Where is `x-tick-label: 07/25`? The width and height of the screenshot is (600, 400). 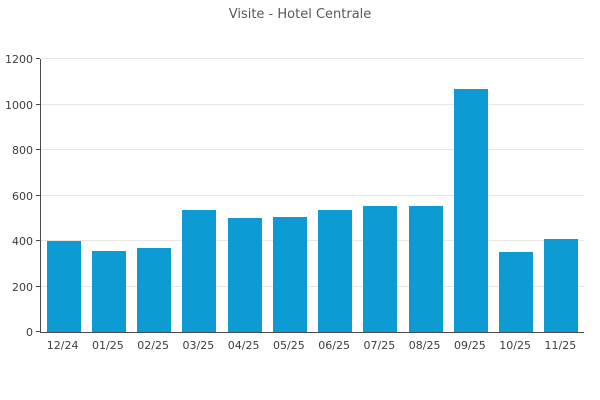 x-tick-label: 07/25 is located at coordinates (379, 345).